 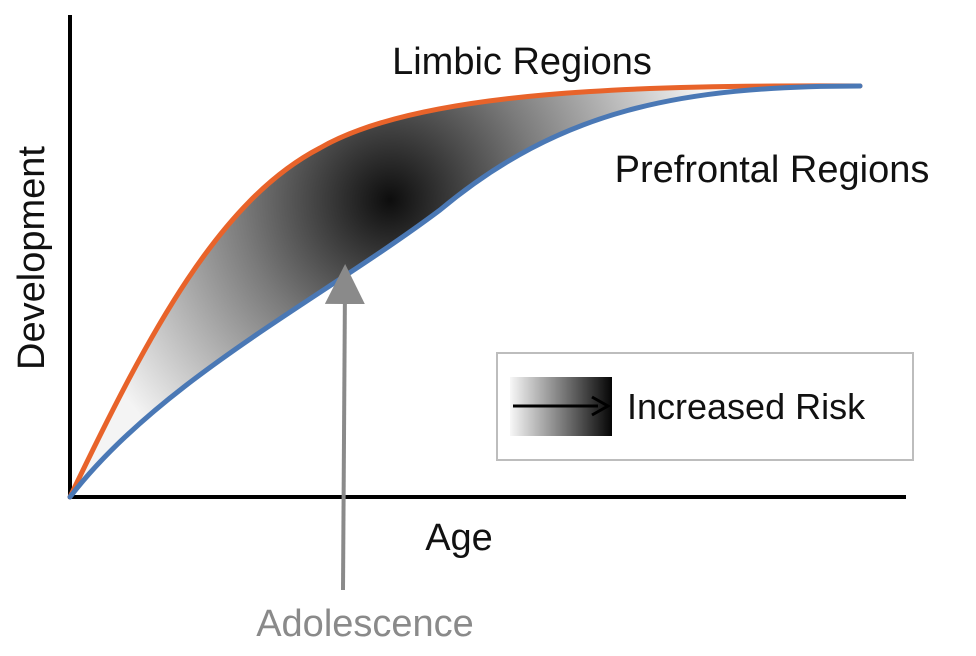 What do you see at coordinates (32, 258) in the screenshot?
I see `y-axis-label: Development` at bounding box center [32, 258].